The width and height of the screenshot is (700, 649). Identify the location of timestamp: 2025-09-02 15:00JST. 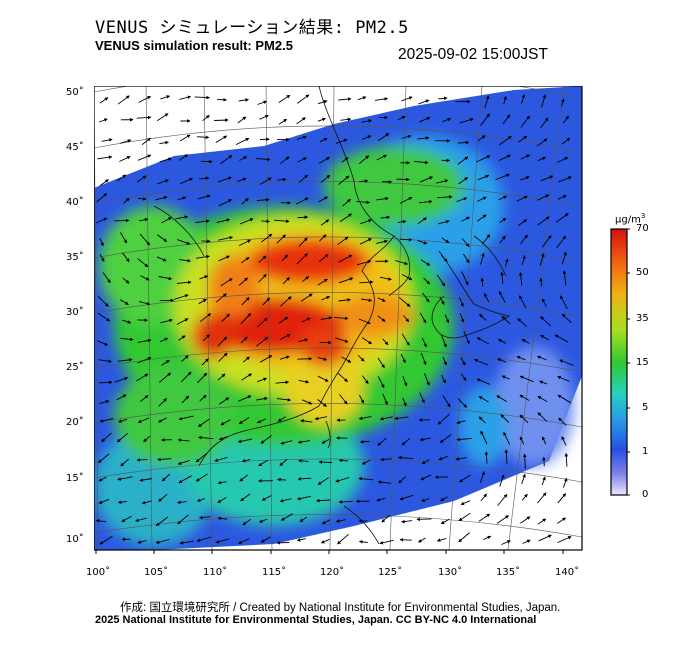
(473, 54).